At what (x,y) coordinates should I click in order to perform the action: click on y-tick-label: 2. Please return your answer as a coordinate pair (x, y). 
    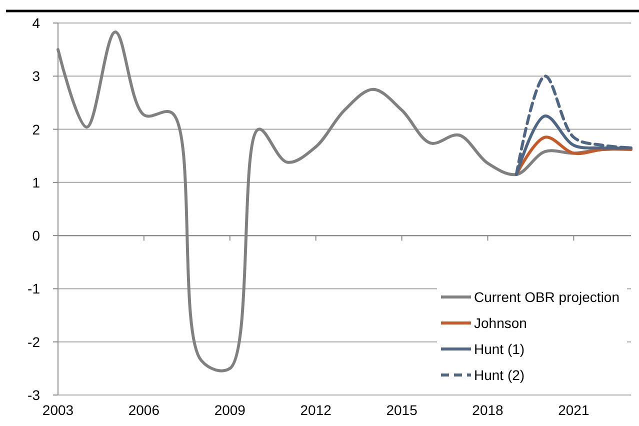
    Looking at the image, I should click on (36, 129).